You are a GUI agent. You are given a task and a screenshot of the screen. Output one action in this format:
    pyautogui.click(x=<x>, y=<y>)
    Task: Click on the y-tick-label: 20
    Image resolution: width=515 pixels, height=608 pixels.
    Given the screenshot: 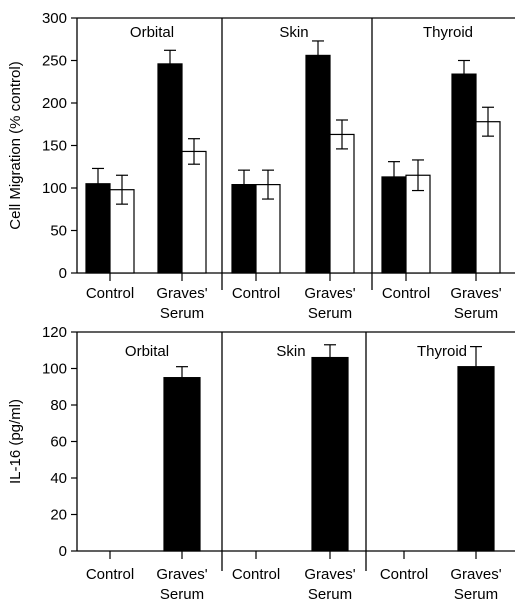 What is the action you would take?
    pyautogui.click(x=58, y=515)
    